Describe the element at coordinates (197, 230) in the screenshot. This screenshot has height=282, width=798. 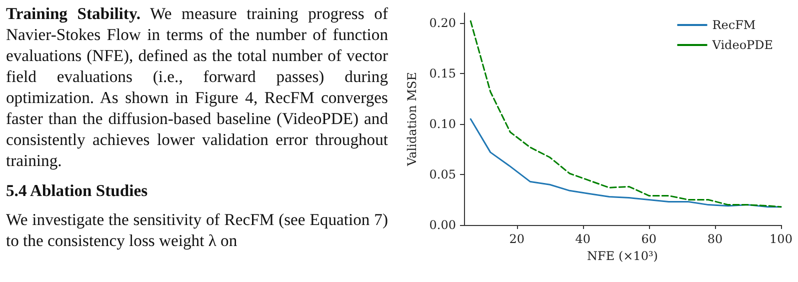
I see `text: We investigate the sensitivity of RecFM (see Equation 7) to the consistency loss weight λ on` at that location.